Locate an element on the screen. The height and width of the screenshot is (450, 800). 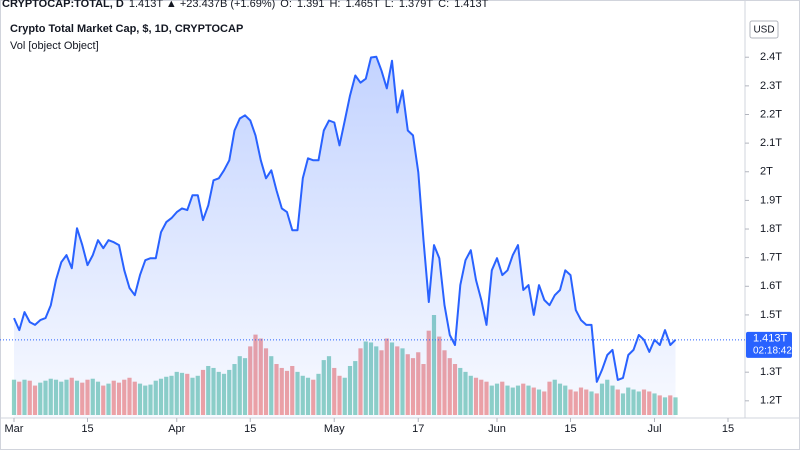
header-item: 1.413T is located at coordinates (471, 5).